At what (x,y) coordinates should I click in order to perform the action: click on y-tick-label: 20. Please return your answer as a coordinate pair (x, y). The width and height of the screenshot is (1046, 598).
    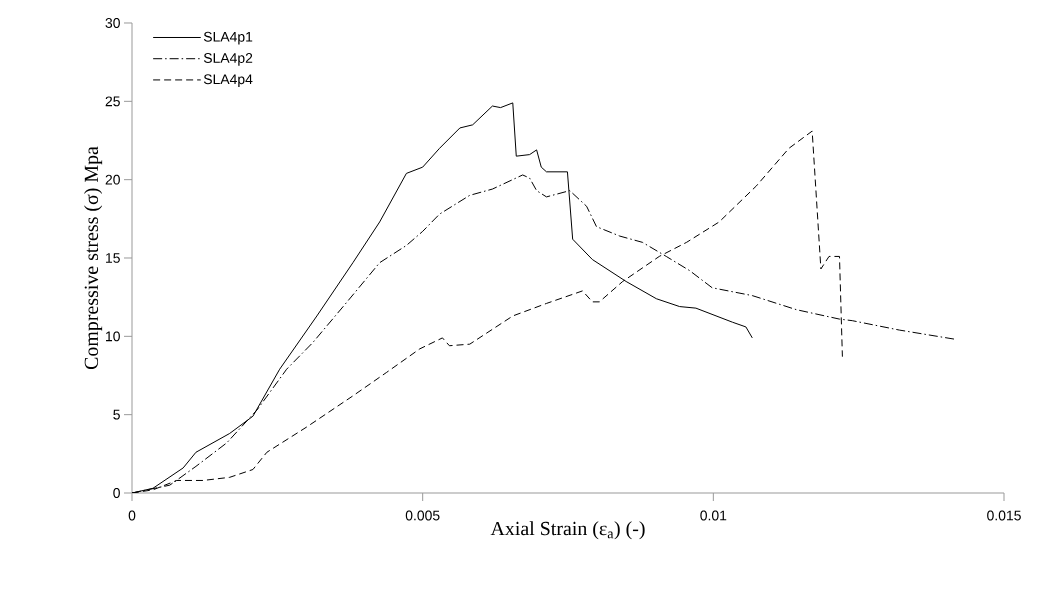
    Looking at the image, I should click on (112, 179).